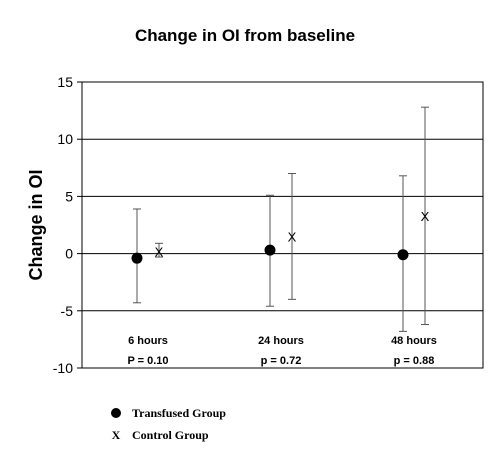 The width and height of the screenshot is (500, 450). Describe the element at coordinates (69, 254) in the screenshot. I see `y-tick-label: 0` at that location.